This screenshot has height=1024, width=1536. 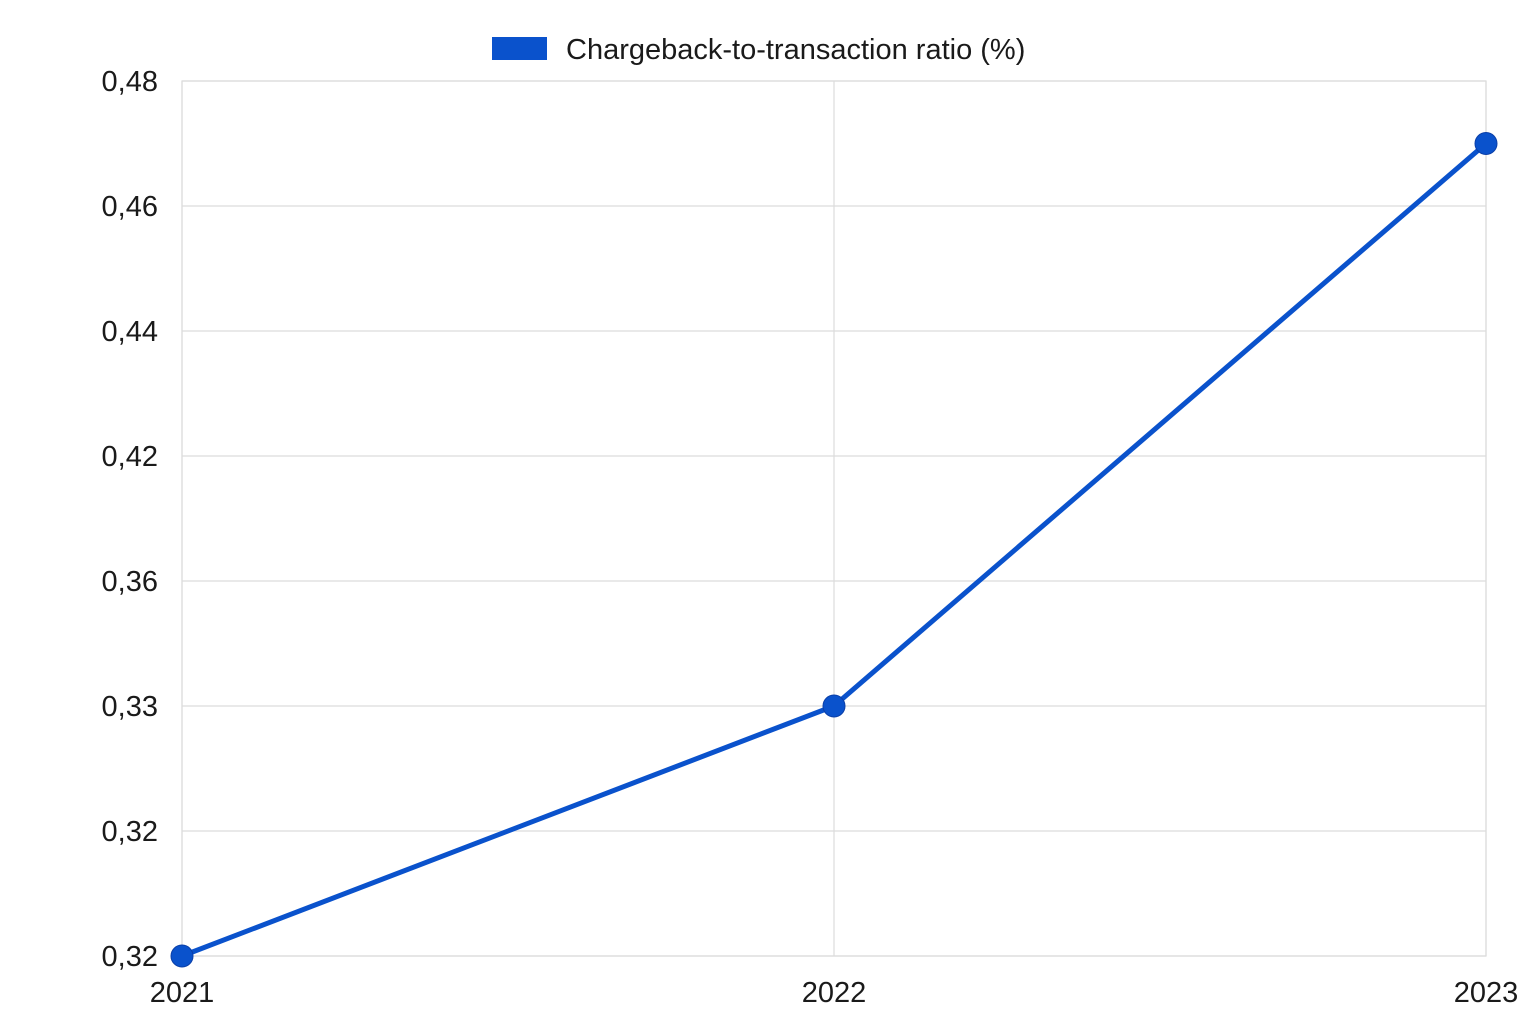 I want to click on x-axis: 2021 2022 2023, so click(x=834, y=993).